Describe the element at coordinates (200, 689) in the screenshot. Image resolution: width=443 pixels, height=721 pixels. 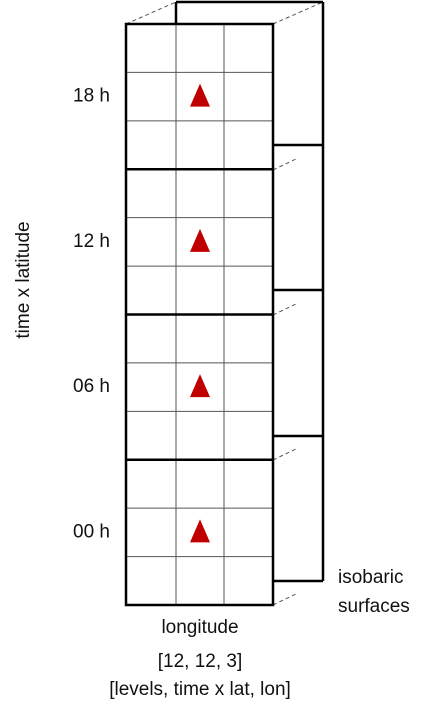
I see `shape-legend: [levels, time x lat, lon]` at that location.